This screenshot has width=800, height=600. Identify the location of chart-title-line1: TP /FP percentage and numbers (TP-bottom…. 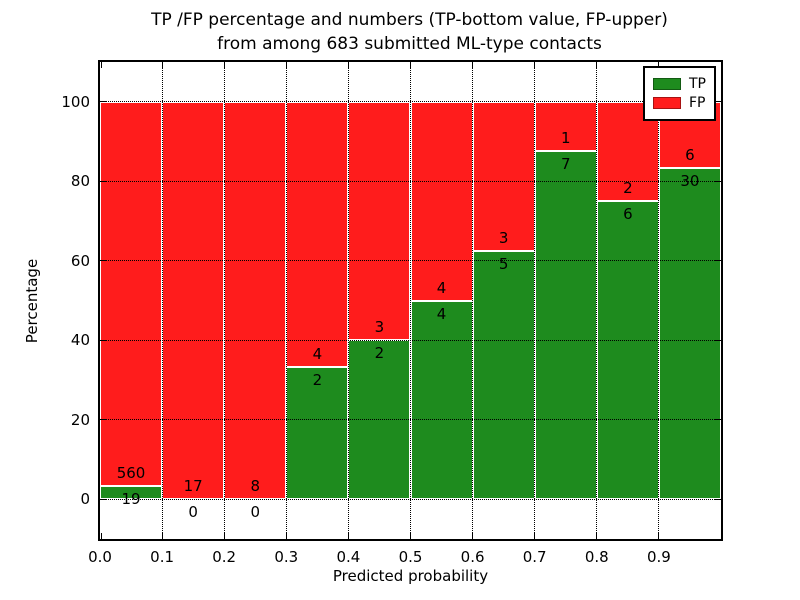
(409, 20).